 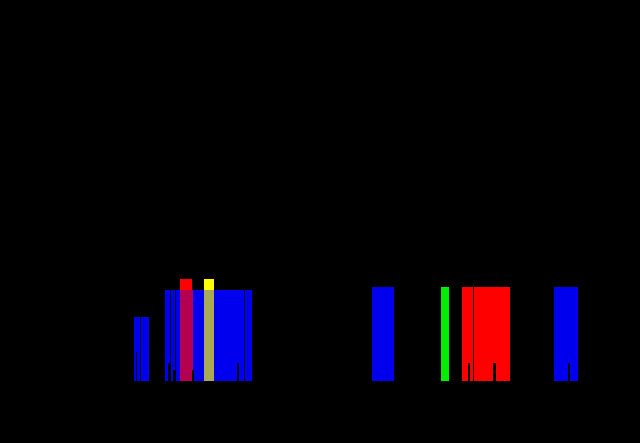 What do you see at coordinates (209, 284) in the screenshot?
I see `chart-bar-bar-8-cap` at bounding box center [209, 284].